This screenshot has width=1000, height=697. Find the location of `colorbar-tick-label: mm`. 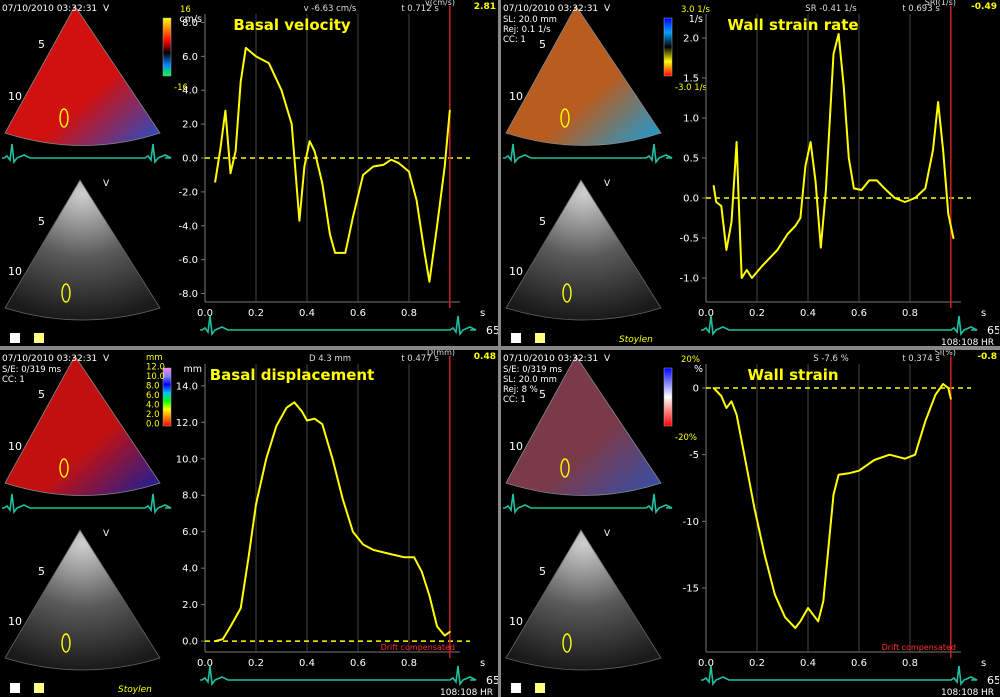

colorbar-tick-label: mm is located at coordinates (154, 358).